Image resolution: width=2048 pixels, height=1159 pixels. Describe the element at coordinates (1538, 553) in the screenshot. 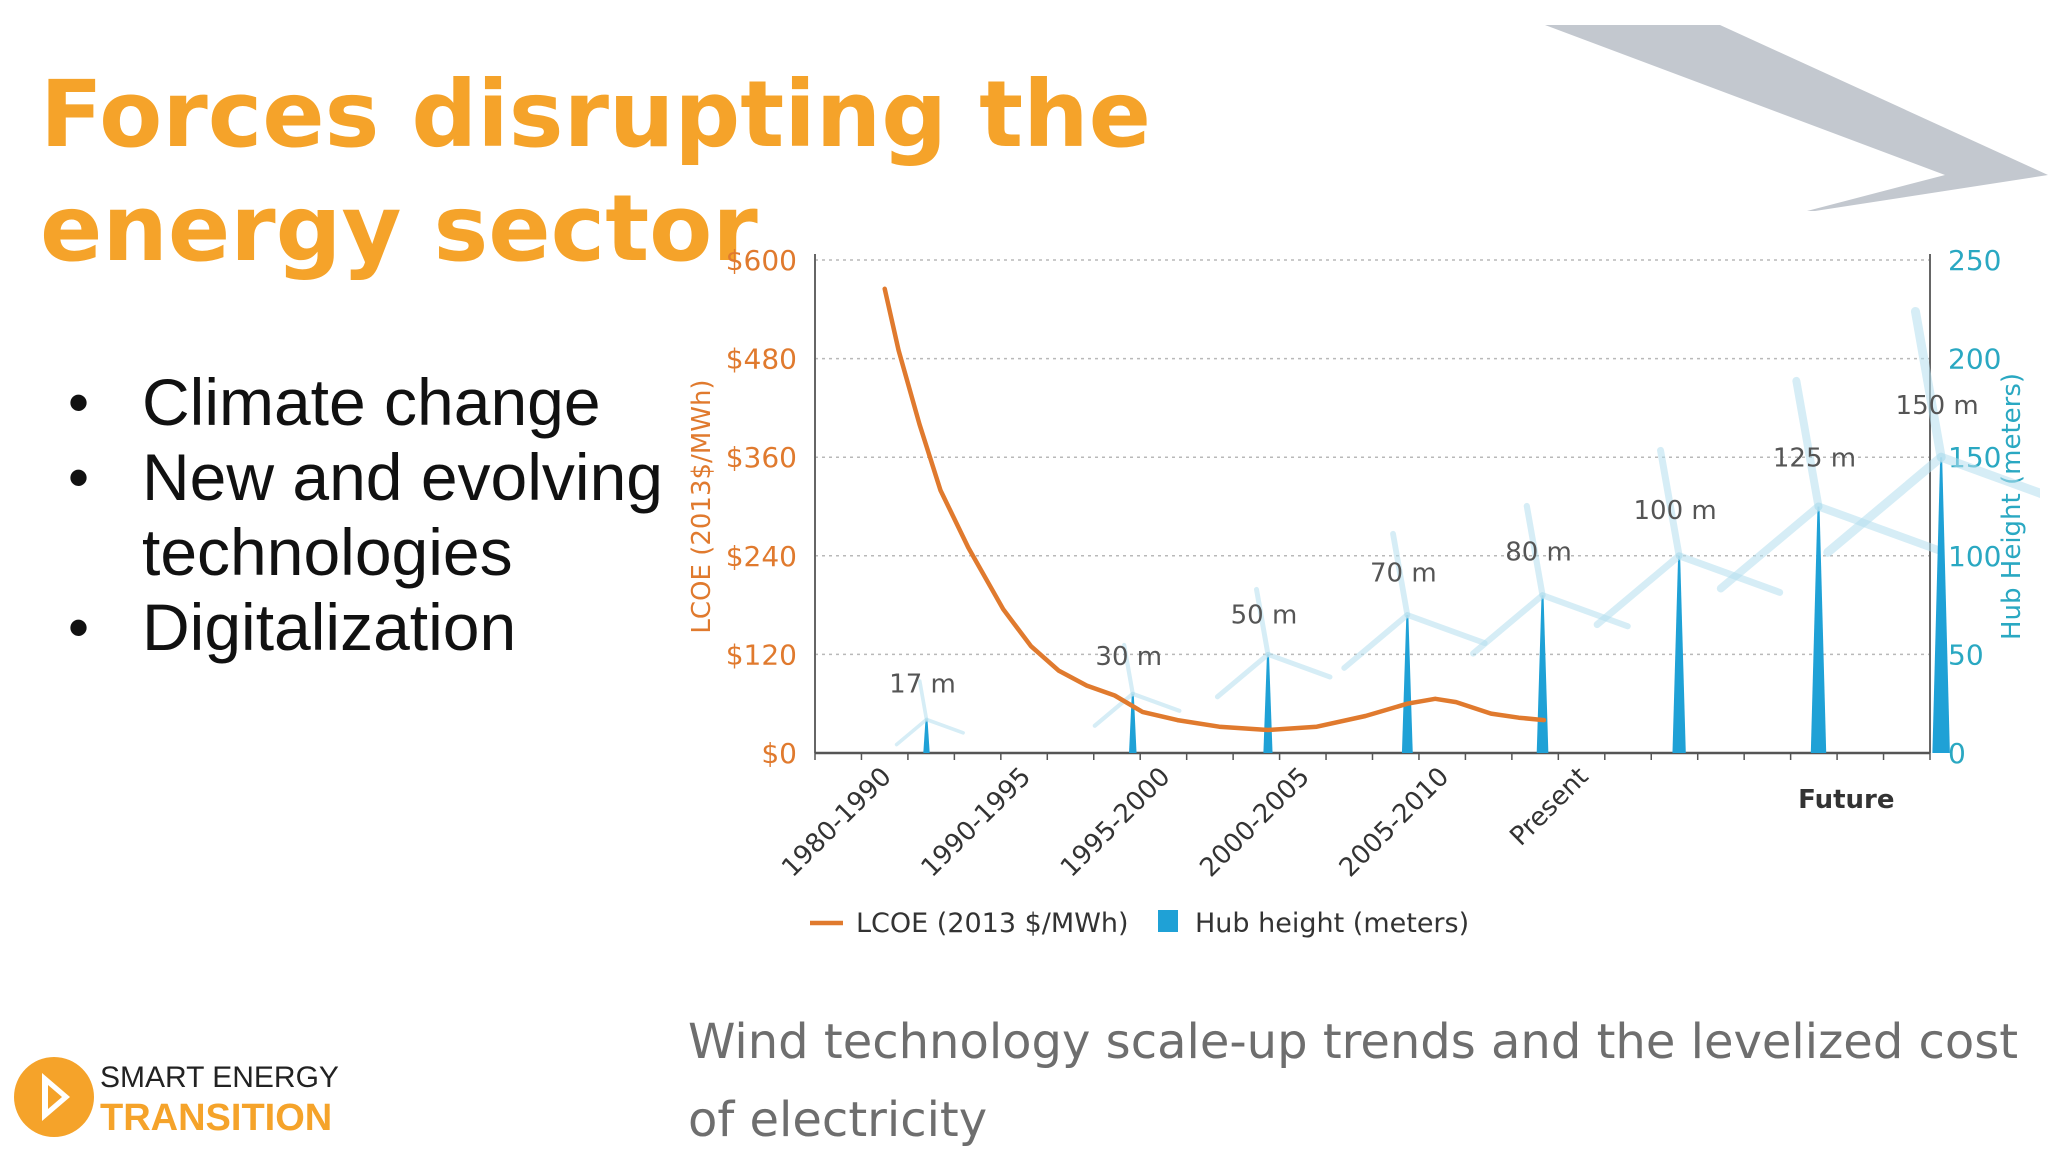

I see `hub-height-label: 80 m` at that location.